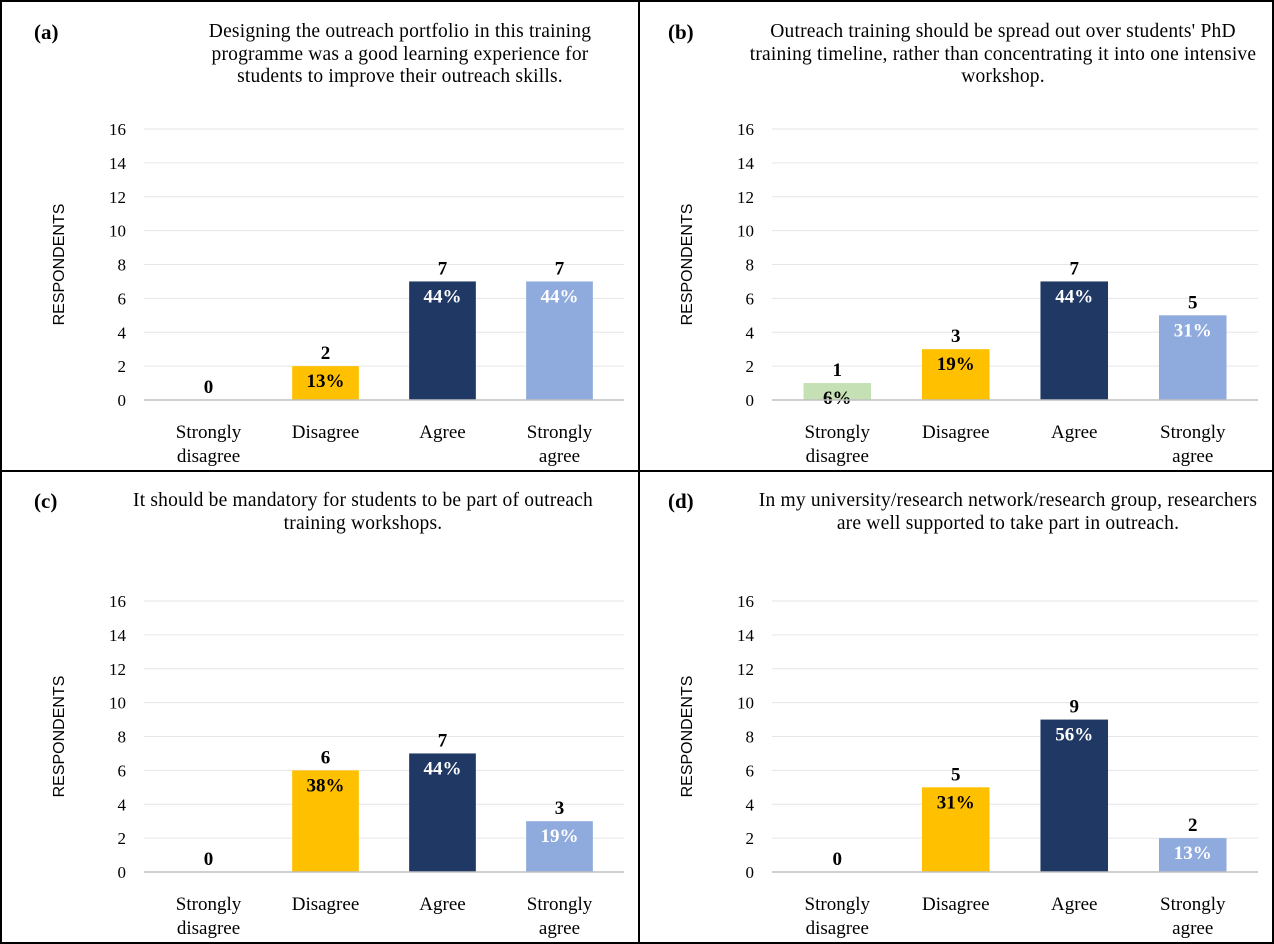  What do you see at coordinates (1075, 707) in the screenshot?
I see `value-label: 9` at bounding box center [1075, 707].